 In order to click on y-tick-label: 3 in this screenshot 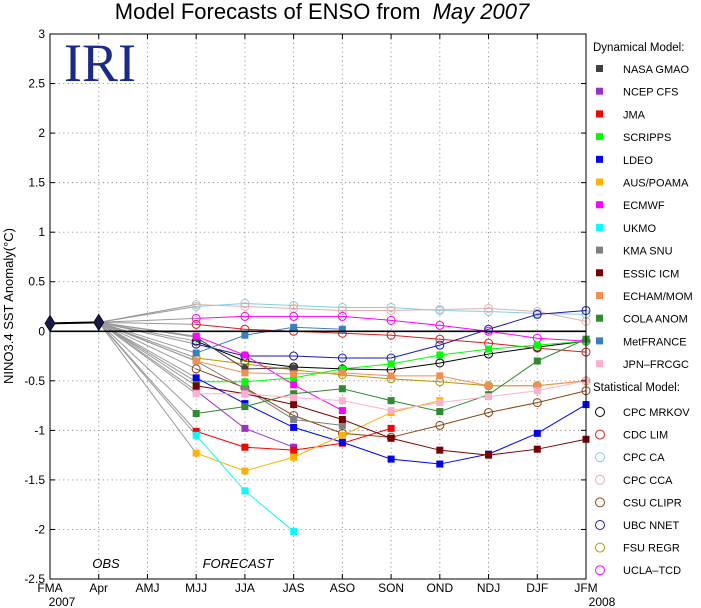, I will do `click(41, 34)`.